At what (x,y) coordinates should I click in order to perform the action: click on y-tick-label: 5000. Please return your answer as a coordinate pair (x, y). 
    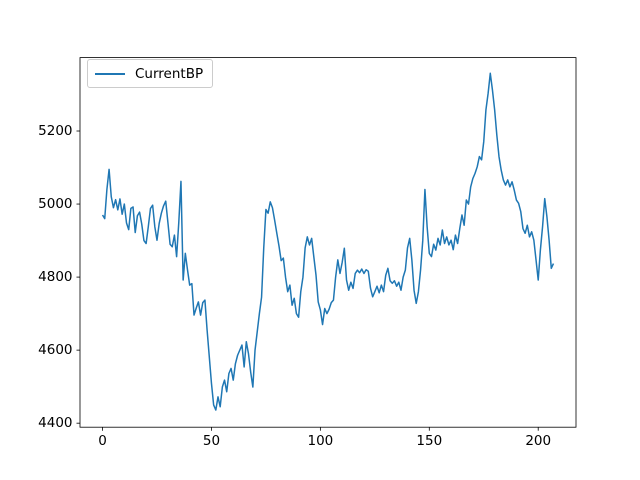
    Looking at the image, I should click on (55, 204).